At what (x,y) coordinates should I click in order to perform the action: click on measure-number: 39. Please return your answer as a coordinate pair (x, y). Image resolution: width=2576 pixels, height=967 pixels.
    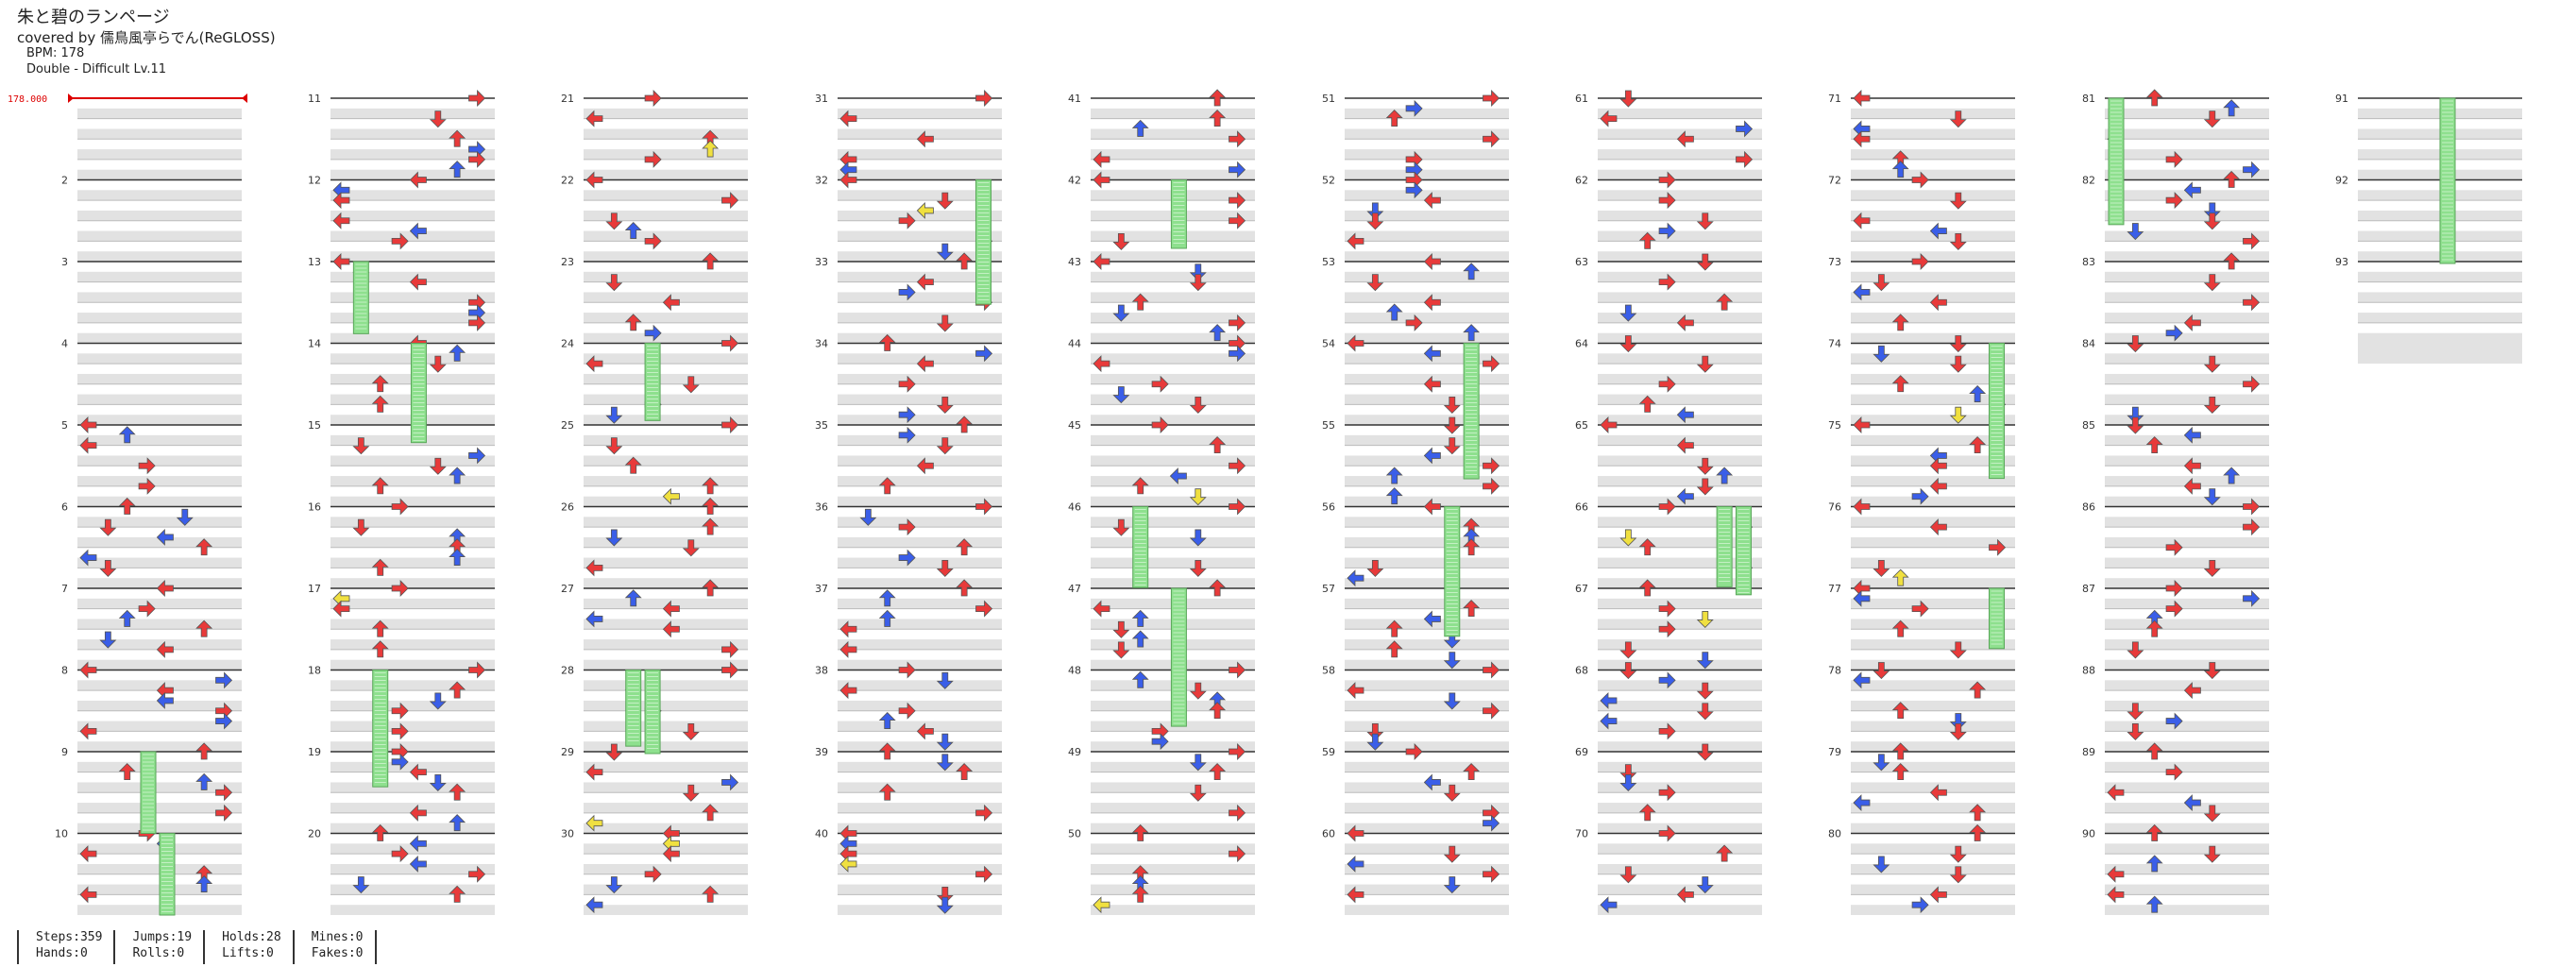
    Looking at the image, I should click on (821, 752).